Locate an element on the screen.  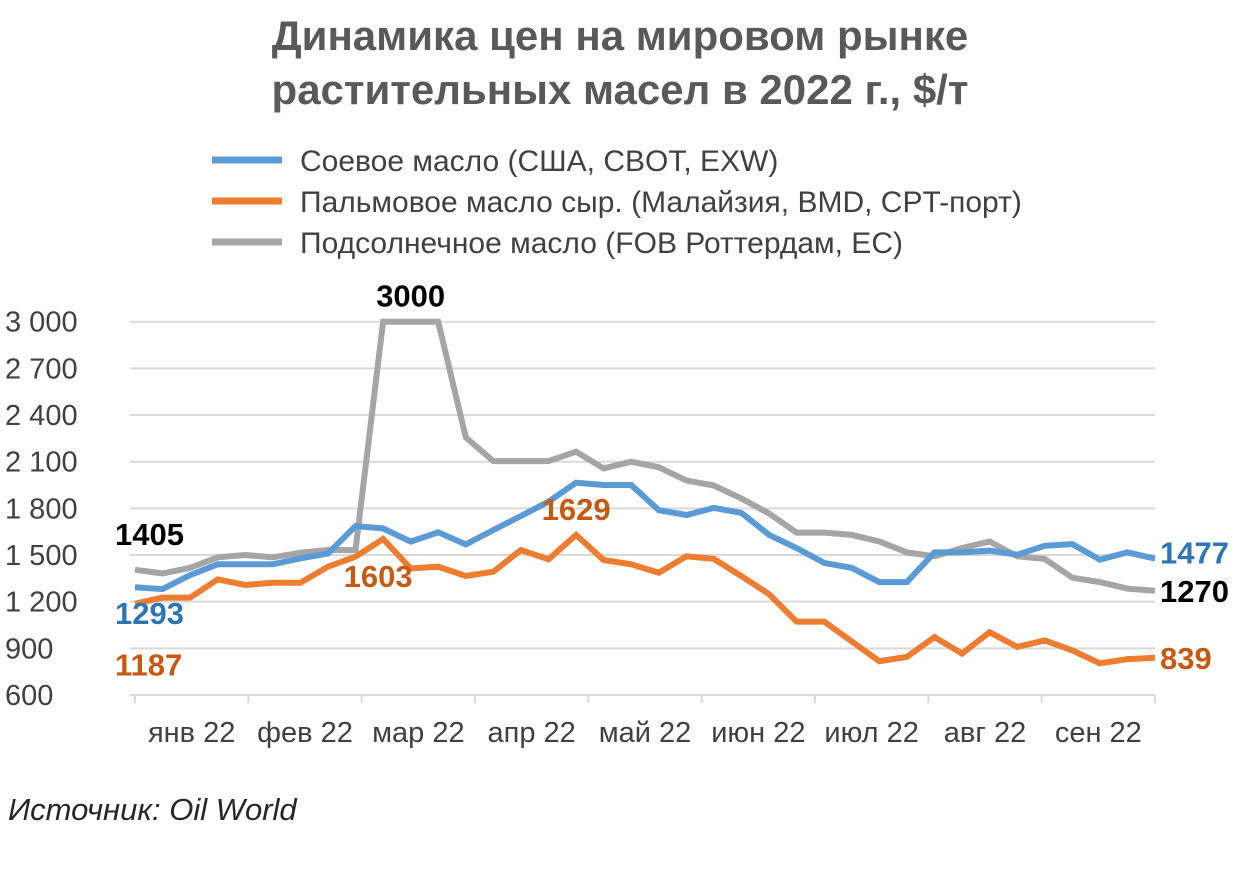
x-tick-label: янв 22 is located at coordinates (191, 733).